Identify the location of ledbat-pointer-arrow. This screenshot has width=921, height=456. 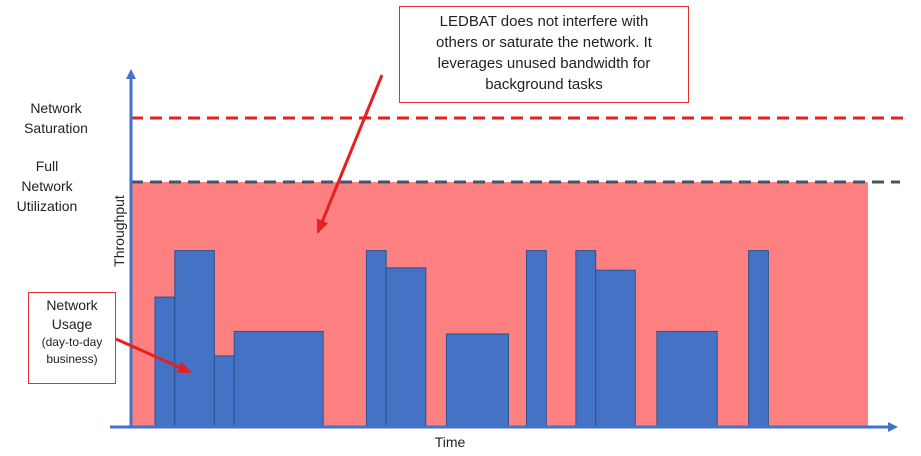
(350, 154).